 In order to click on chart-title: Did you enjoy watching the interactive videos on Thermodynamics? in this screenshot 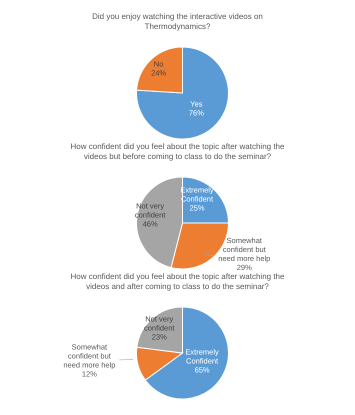, I will do `click(177, 22)`.